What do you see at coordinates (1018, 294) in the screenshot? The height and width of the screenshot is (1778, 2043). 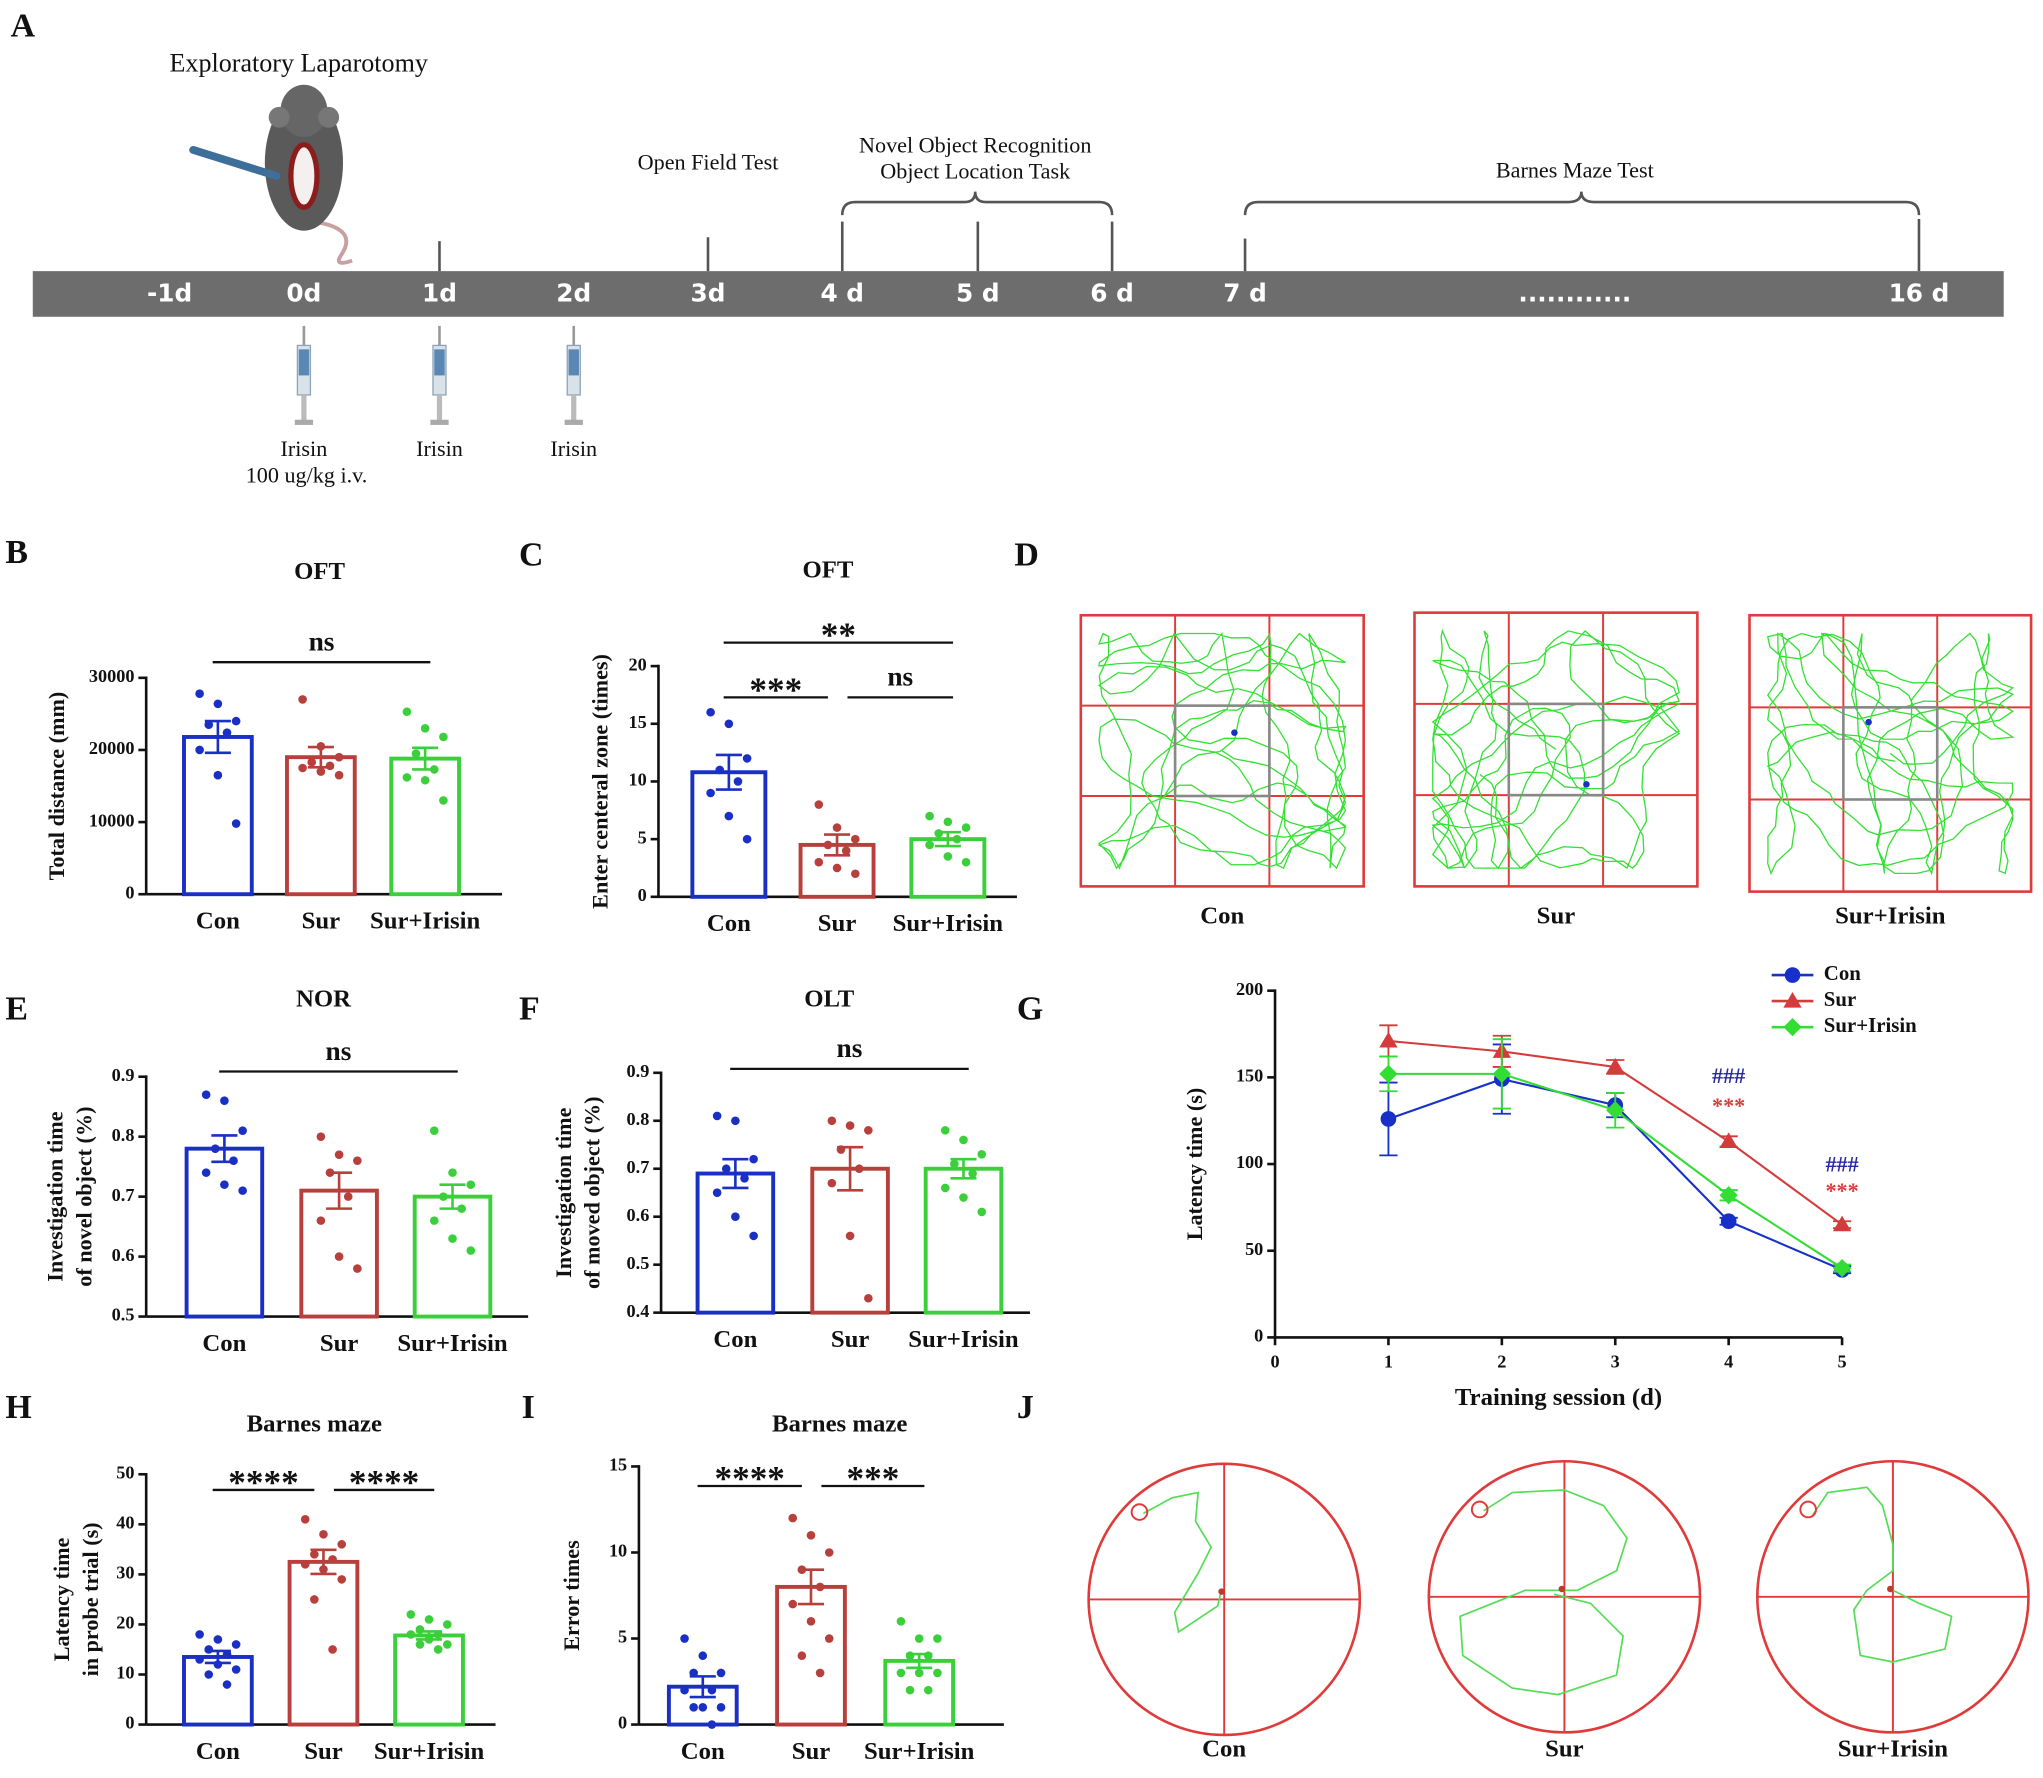 I see `timeline-bar` at bounding box center [1018, 294].